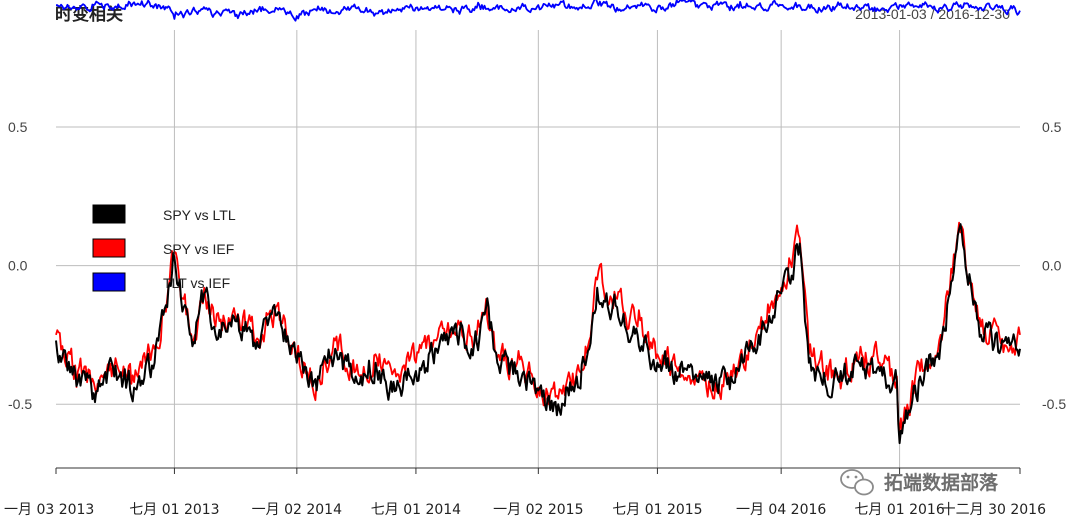 This screenshot has height=526, width=1080. I want to click on y-tick-label-right: 0.0, so click(1052, 266).